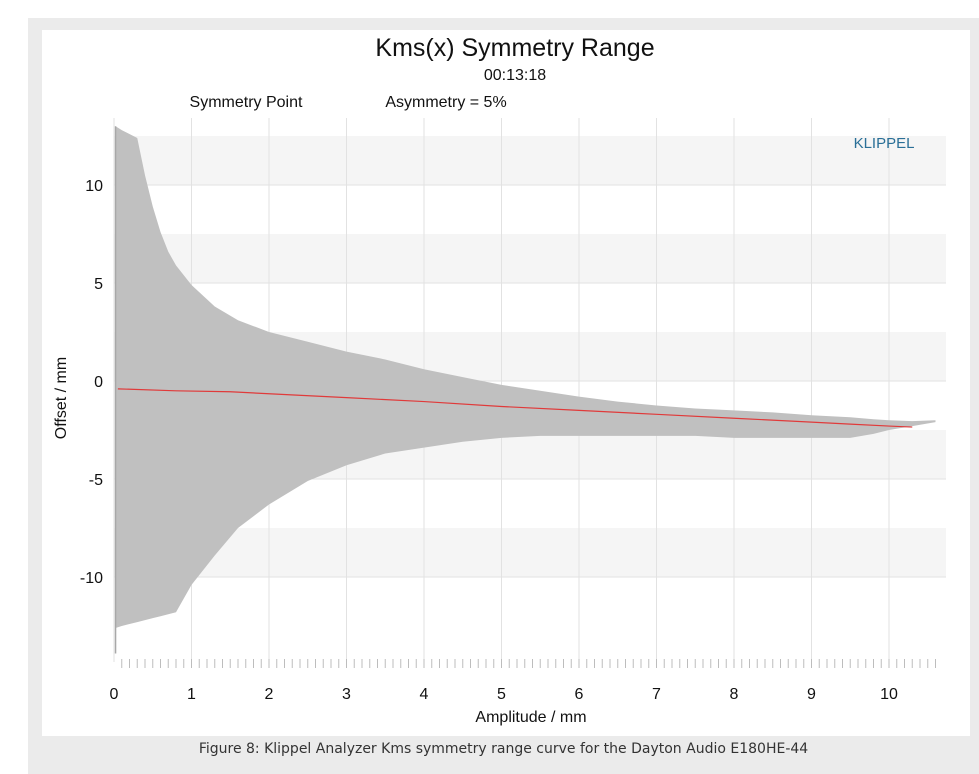 The image size is (979, 774). I want to click on x-tick-10: 10, so click(889, 694).